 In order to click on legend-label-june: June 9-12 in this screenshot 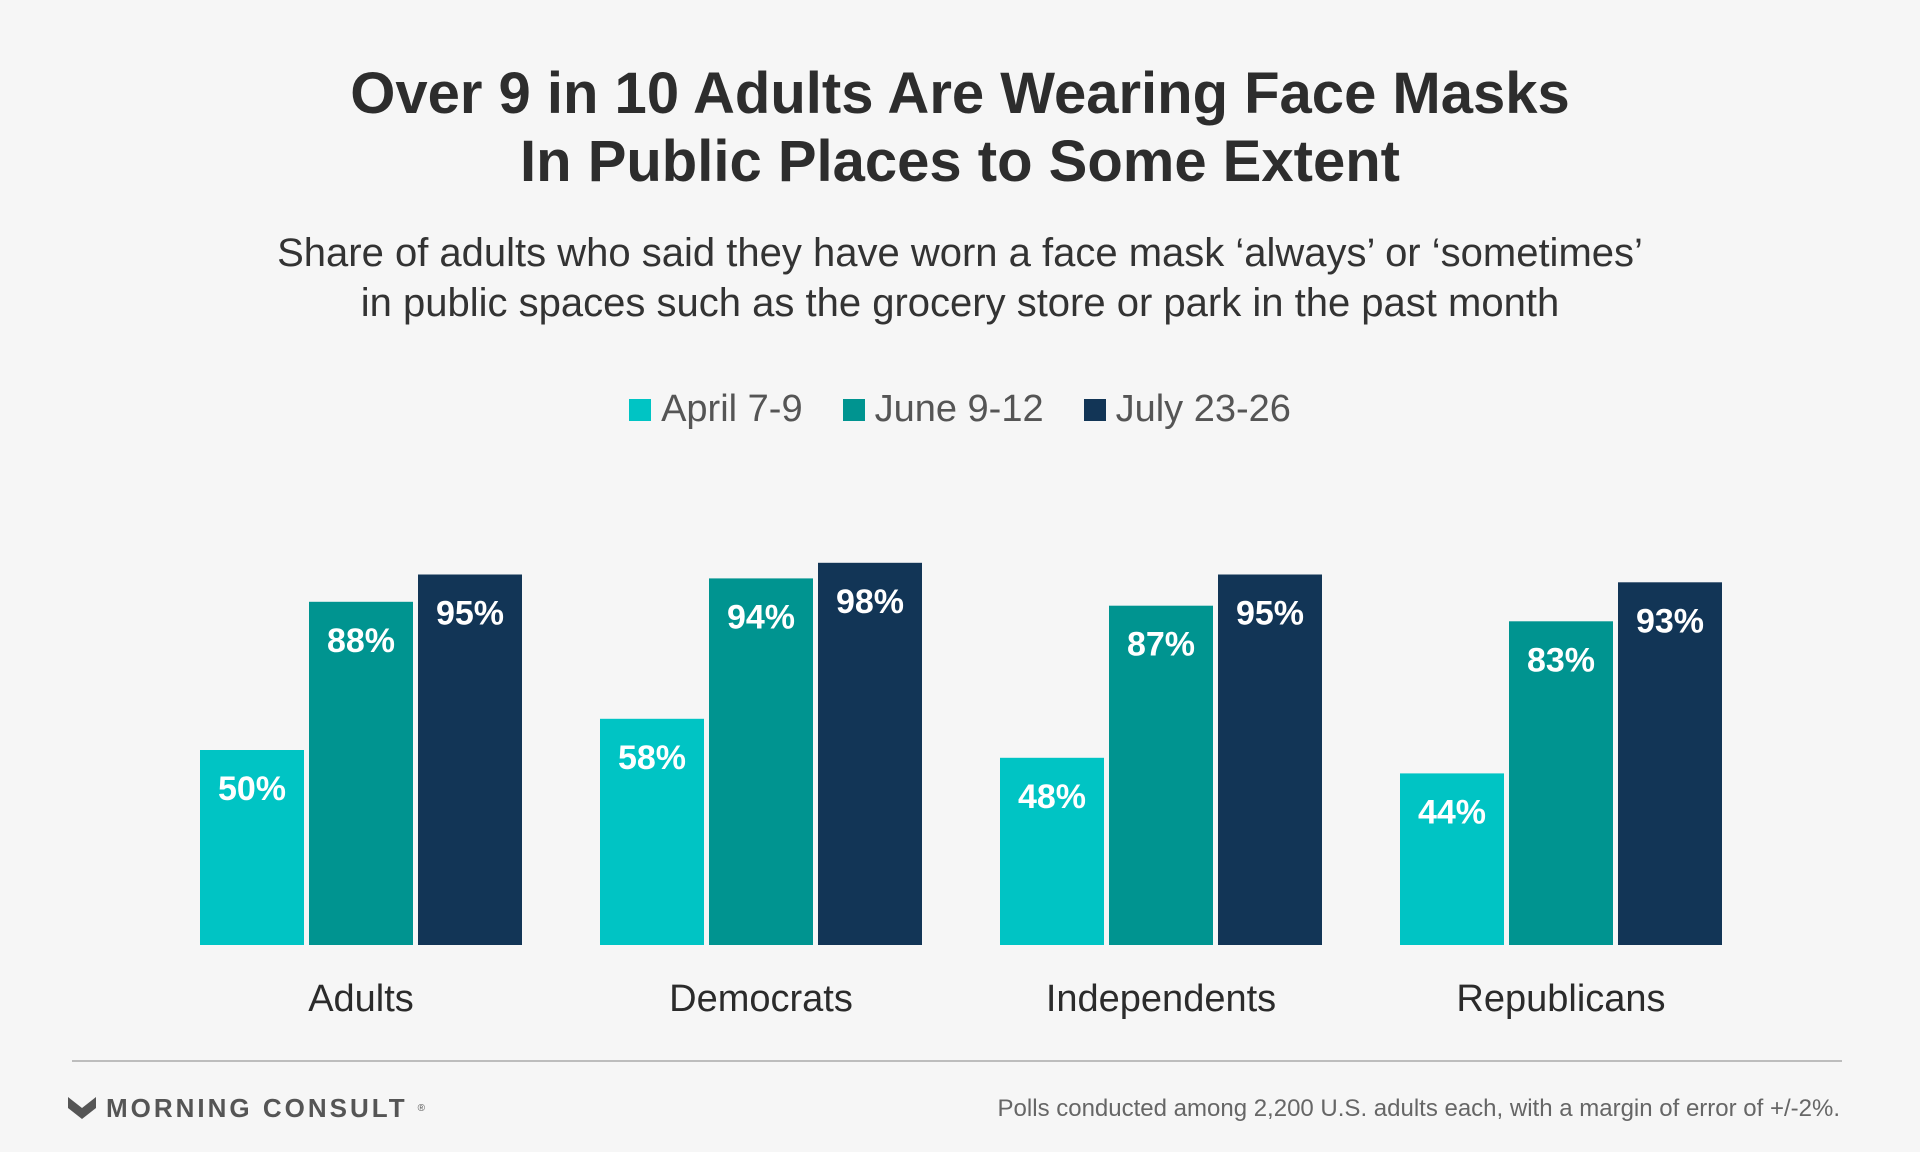, I will do `click(959, 409)`.